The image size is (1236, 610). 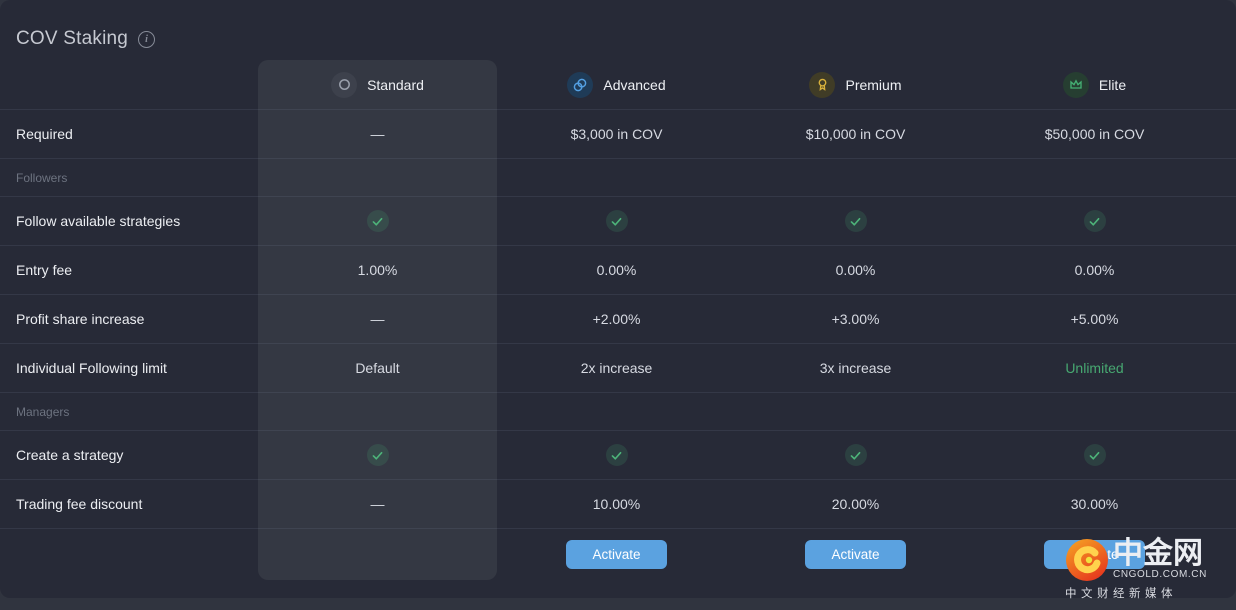 I want to click on tier-label: Standard, so click(x=395, y=84).